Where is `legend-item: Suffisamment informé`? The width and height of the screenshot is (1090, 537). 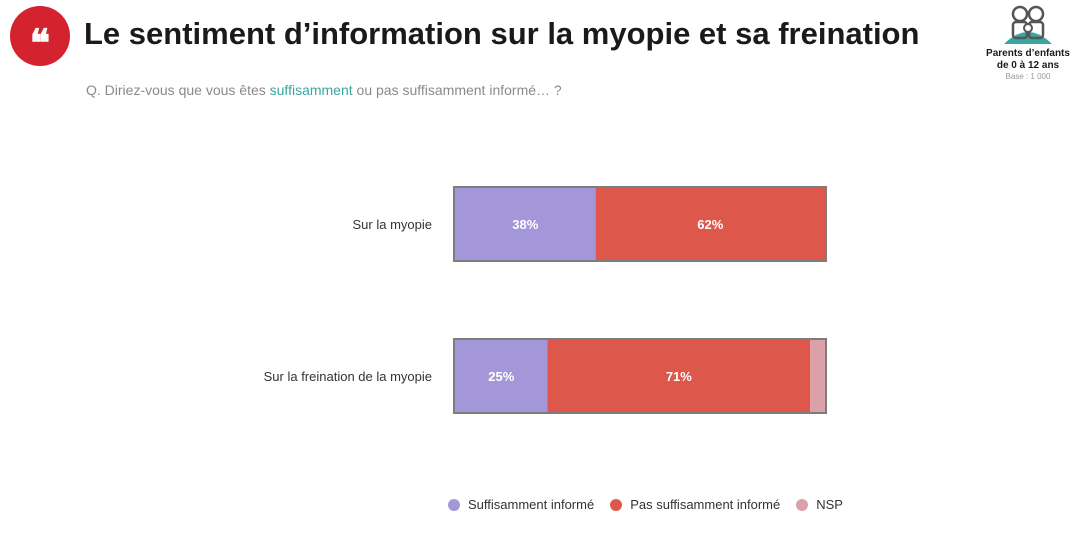
legend-item: Suffisamment informé is located at coordinates (521, 504).